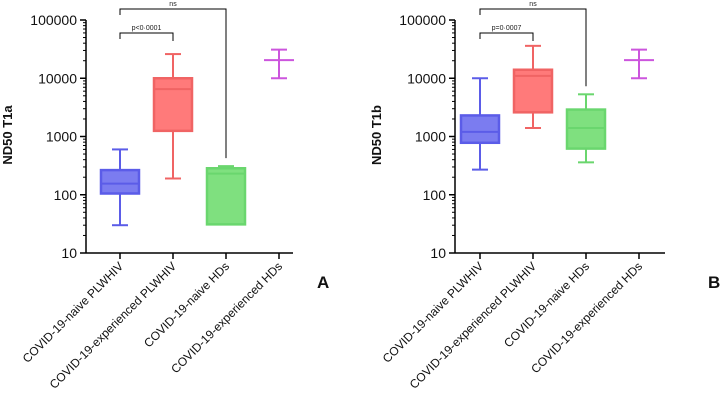 The image size is (722, 400). Describe the element at coordinates (376, 135) in the screenshot. I see `y-axis-title-b: ND50 T1b` at that location.